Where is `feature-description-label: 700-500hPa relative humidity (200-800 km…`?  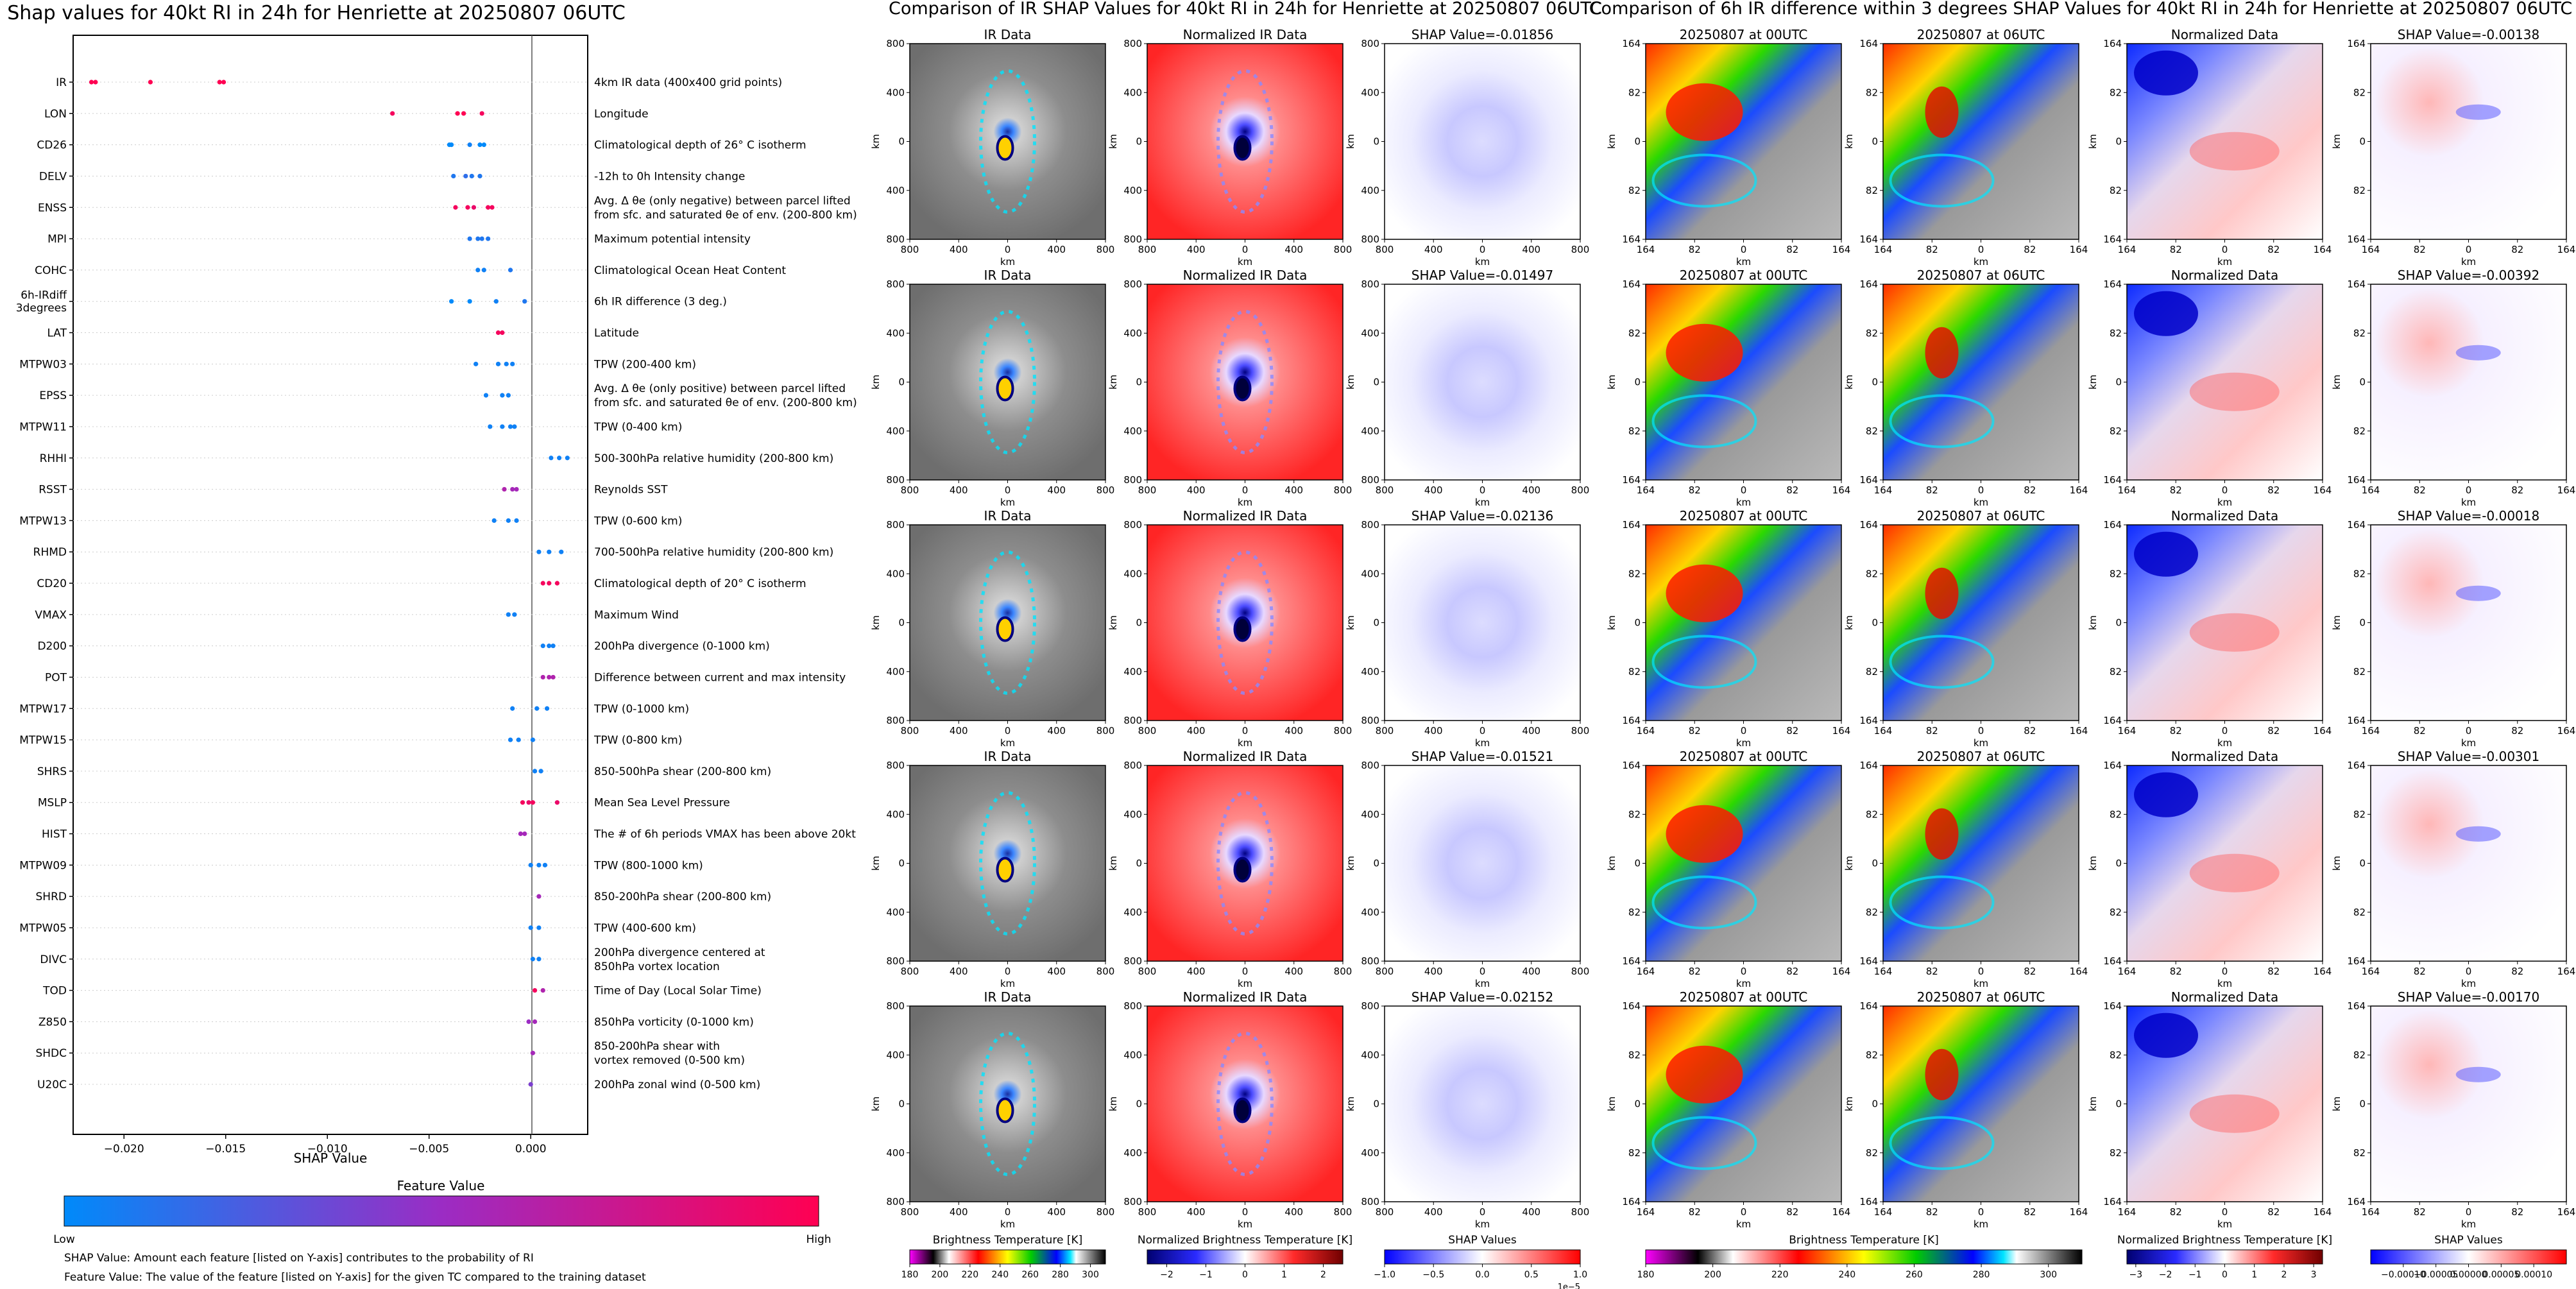 feature-description-label: 700-500hPa relative humidity (200-800 km… is located at coordinates (713, 552).